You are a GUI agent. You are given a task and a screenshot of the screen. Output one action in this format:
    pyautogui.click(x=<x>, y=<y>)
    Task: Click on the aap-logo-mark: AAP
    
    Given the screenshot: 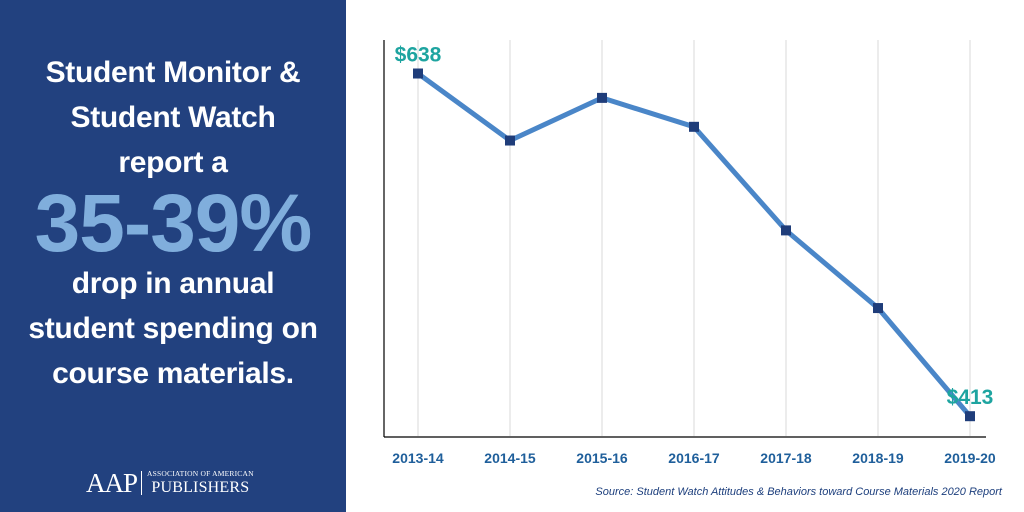 What is the action you would take?
    pyautogui.click(x=112, y=483)
    